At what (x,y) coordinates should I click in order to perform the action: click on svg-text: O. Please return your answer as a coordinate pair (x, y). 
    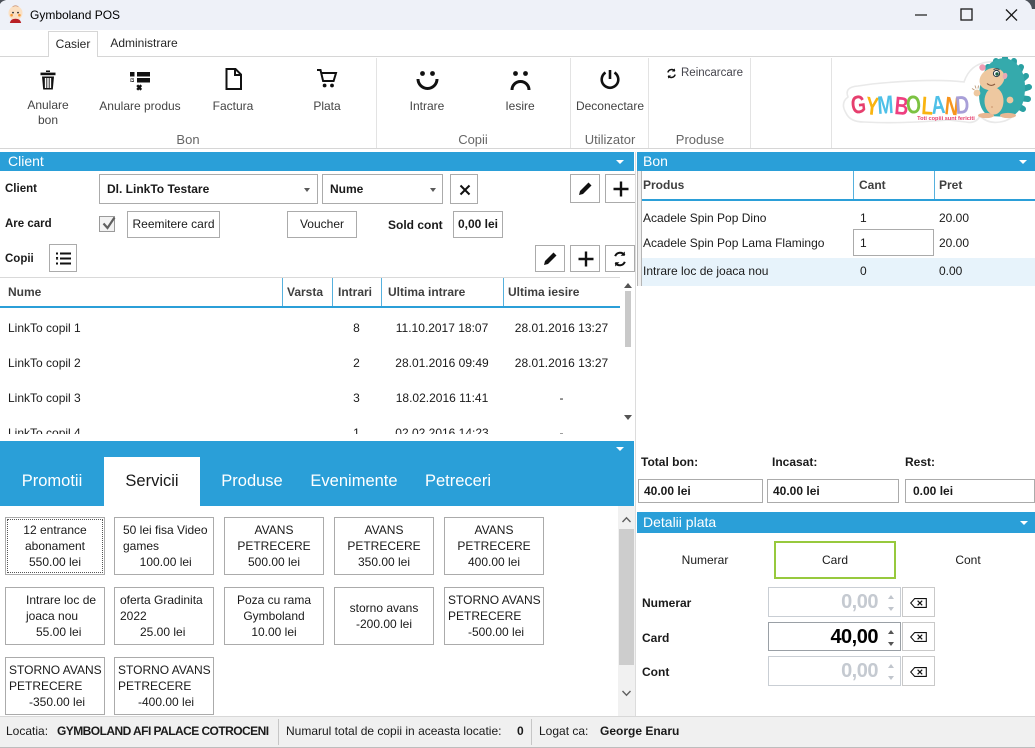
    Looking at the image, I should click on (914, 105).